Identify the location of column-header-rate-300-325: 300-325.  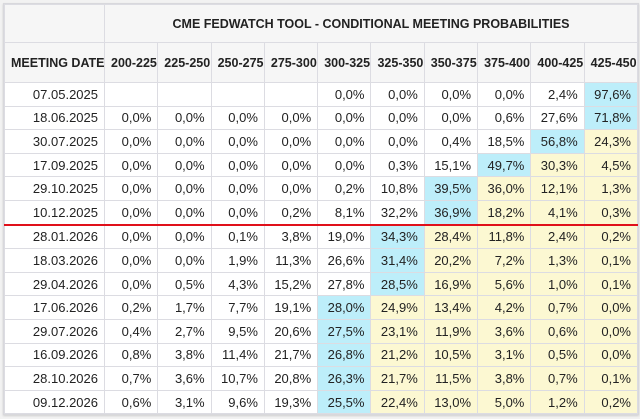
(344, 62).